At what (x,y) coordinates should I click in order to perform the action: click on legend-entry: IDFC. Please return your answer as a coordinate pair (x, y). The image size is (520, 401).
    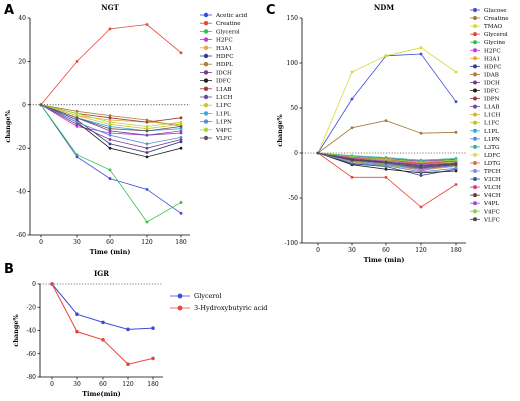
    Looking at the image, I should click on (215, 81).